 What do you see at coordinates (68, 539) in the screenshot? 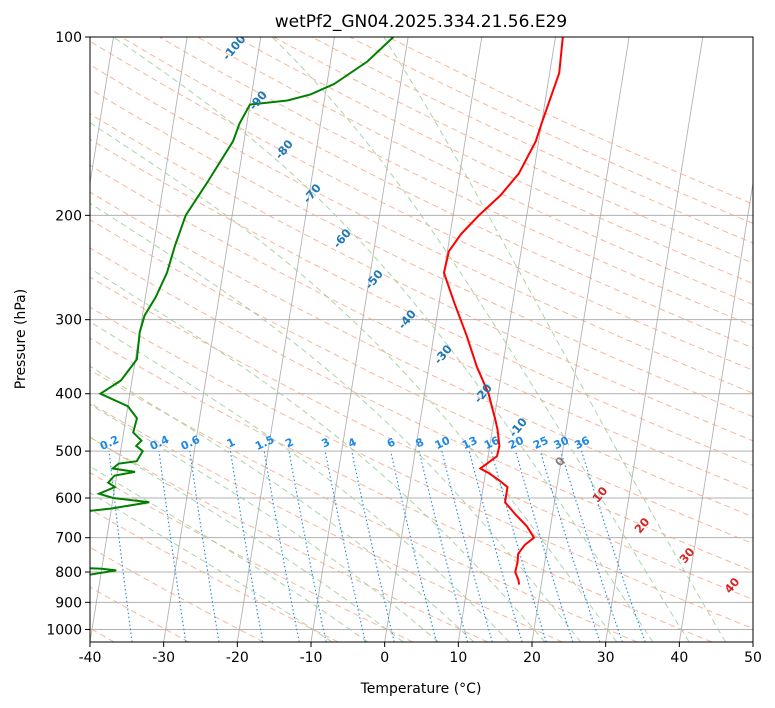
I see `y-tick-label: 700` at bounding box center [68, 539].